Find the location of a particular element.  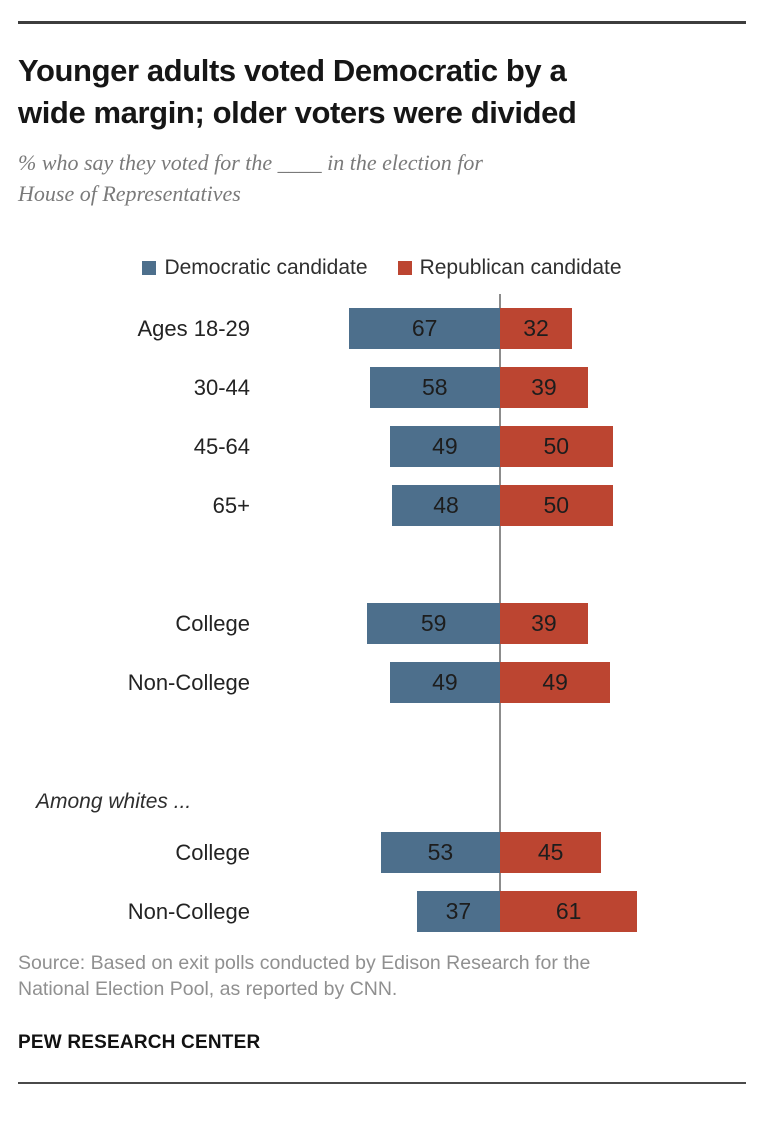

democratic-bar: 53 is located at coordinates (440, 852).